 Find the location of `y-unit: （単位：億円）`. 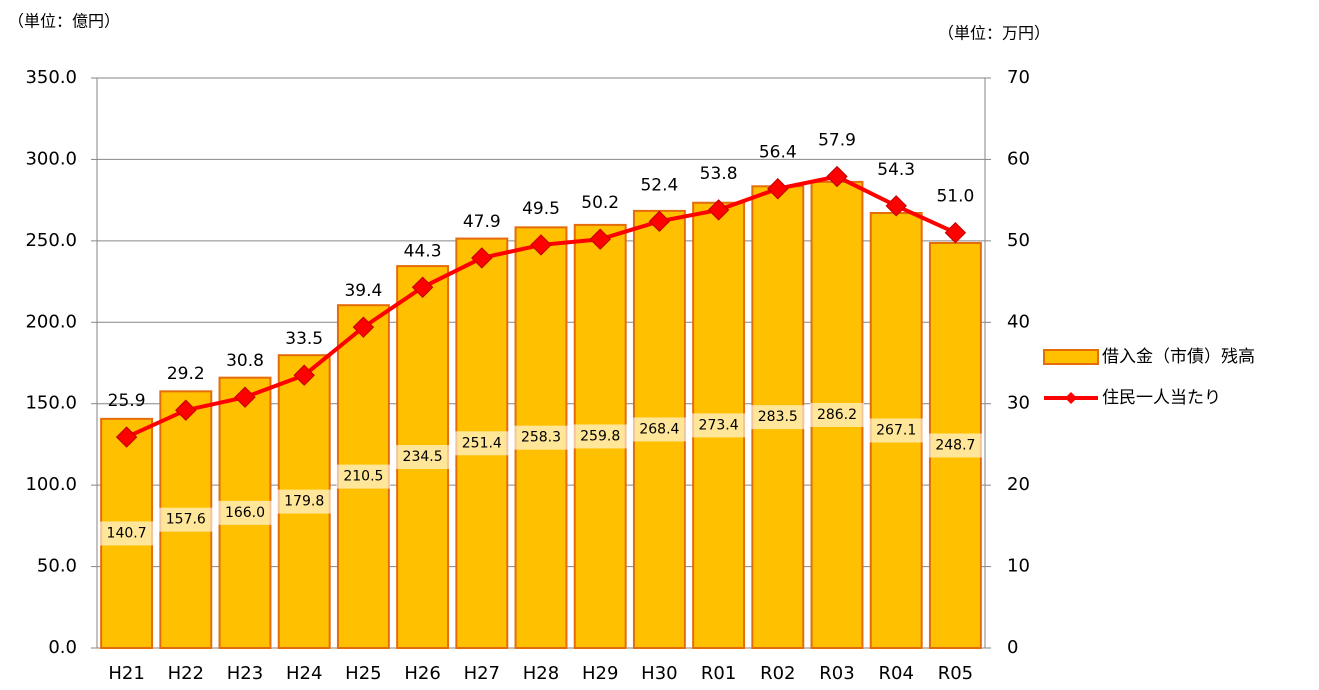

y-unit: （単位：億円） is located at coordinates (64, 21).